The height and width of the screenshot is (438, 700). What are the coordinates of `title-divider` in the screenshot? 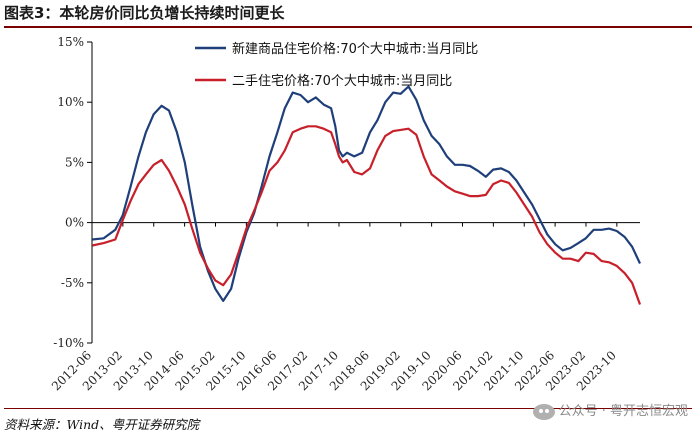 It's located at (348, 27).